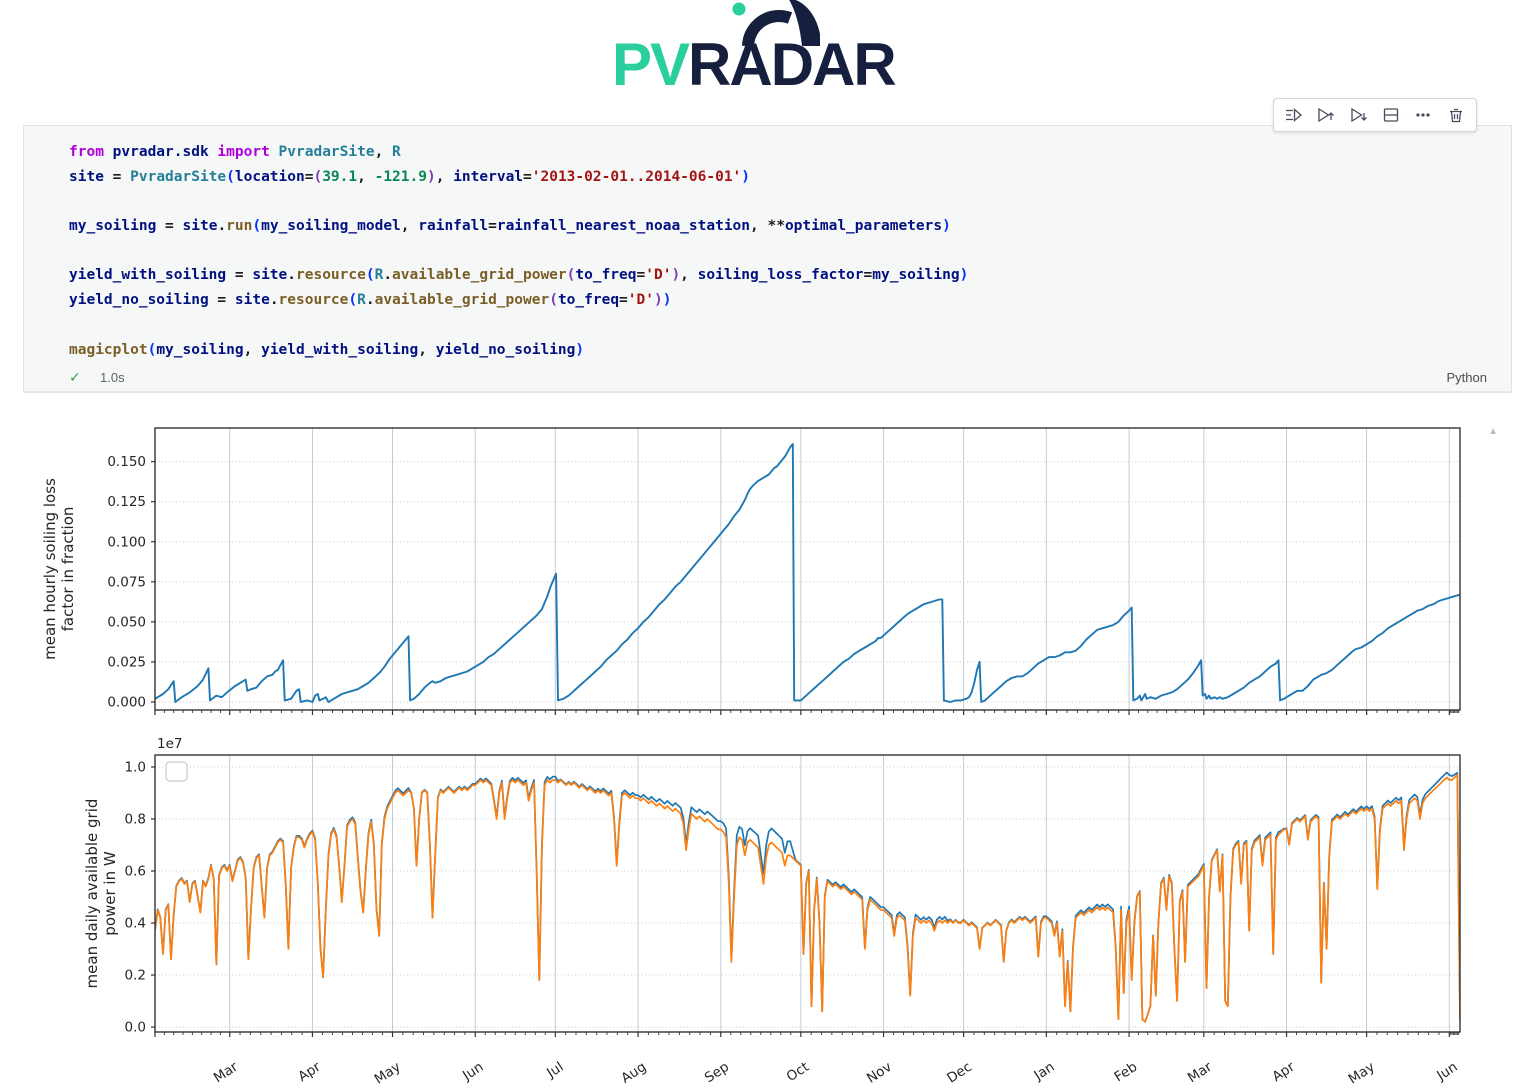 The image size is (1536, 1088). I want to click on execution-time: 1.0s, so click(112, 377).